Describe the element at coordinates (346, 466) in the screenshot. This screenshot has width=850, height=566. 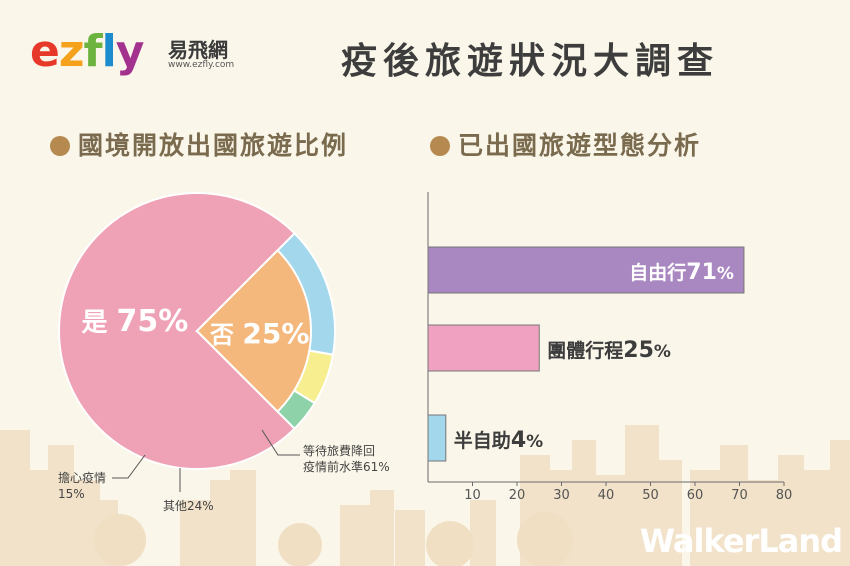
I see `pie-sublabel-wait-line2: 疫情前水準61%` at that location.